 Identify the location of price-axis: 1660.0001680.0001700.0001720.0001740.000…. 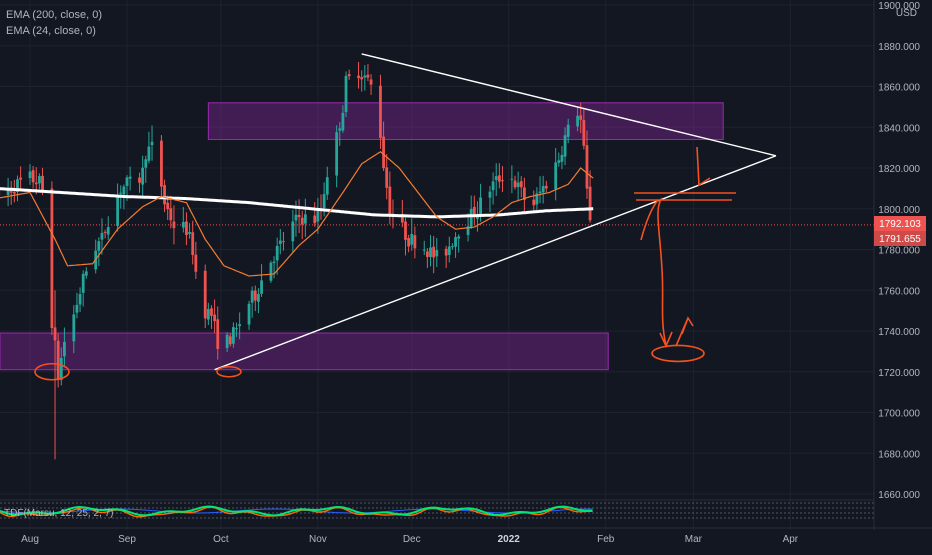
(903, 275).